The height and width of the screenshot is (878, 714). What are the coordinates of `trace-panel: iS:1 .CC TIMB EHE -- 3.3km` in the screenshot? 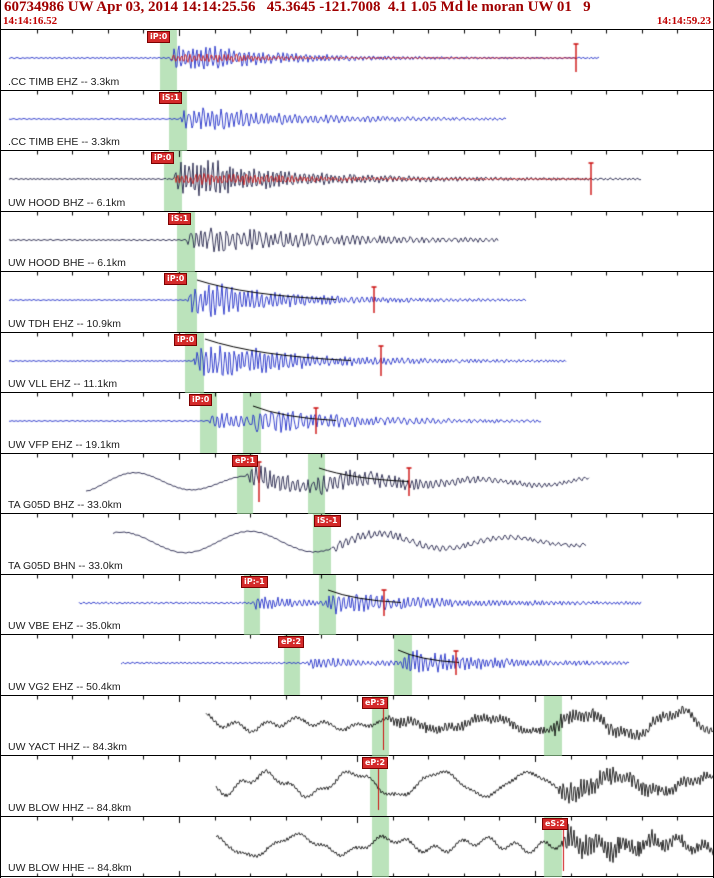 It's located at (357, 120).